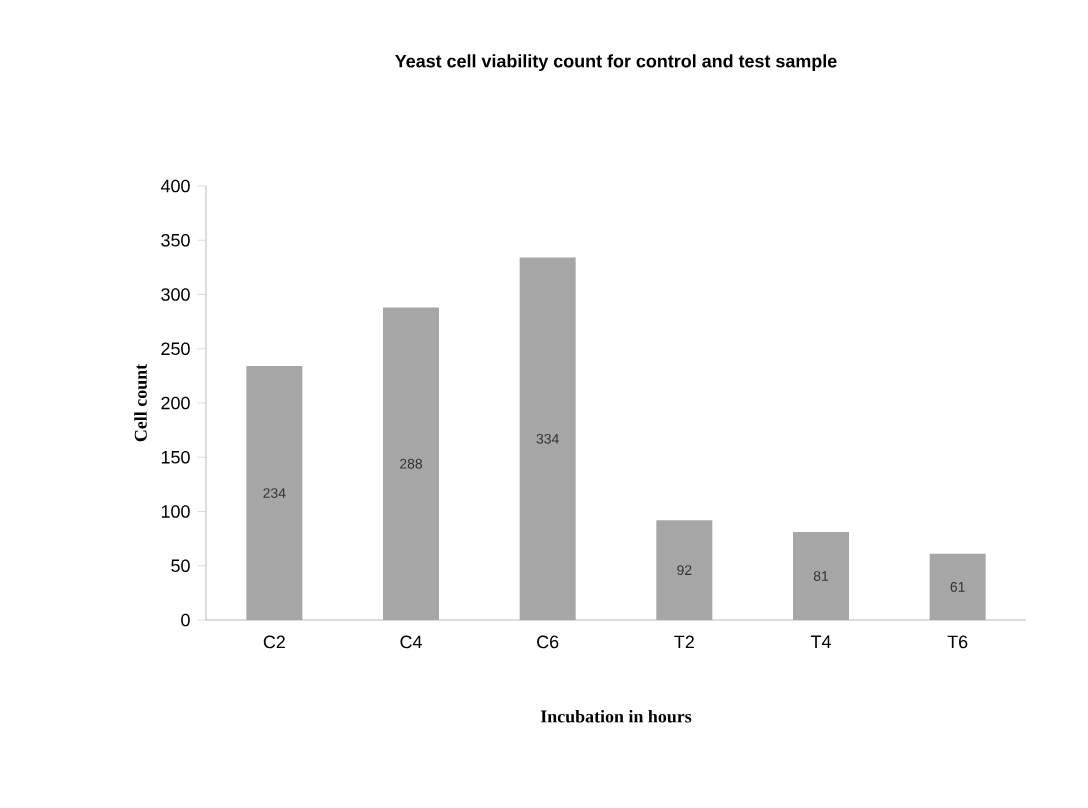  Describe the element at coordinates (411, 642) in the screenshot. I see `x-tick-label: C4` at that location.